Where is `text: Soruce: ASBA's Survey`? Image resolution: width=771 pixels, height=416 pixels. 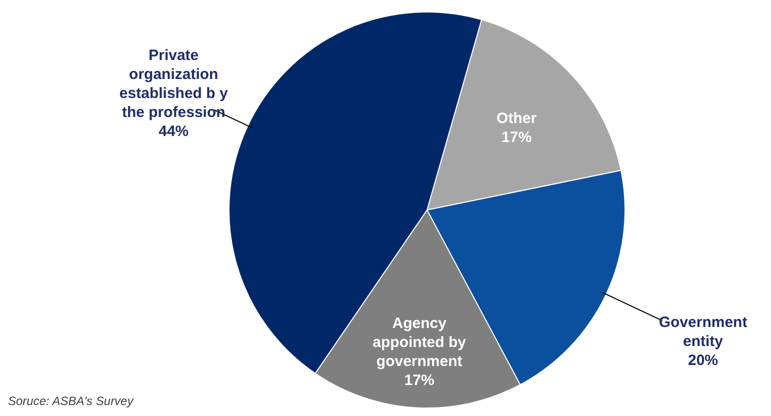
text: Soruce: ASBA's Survey is located at coordinates (71, 401).